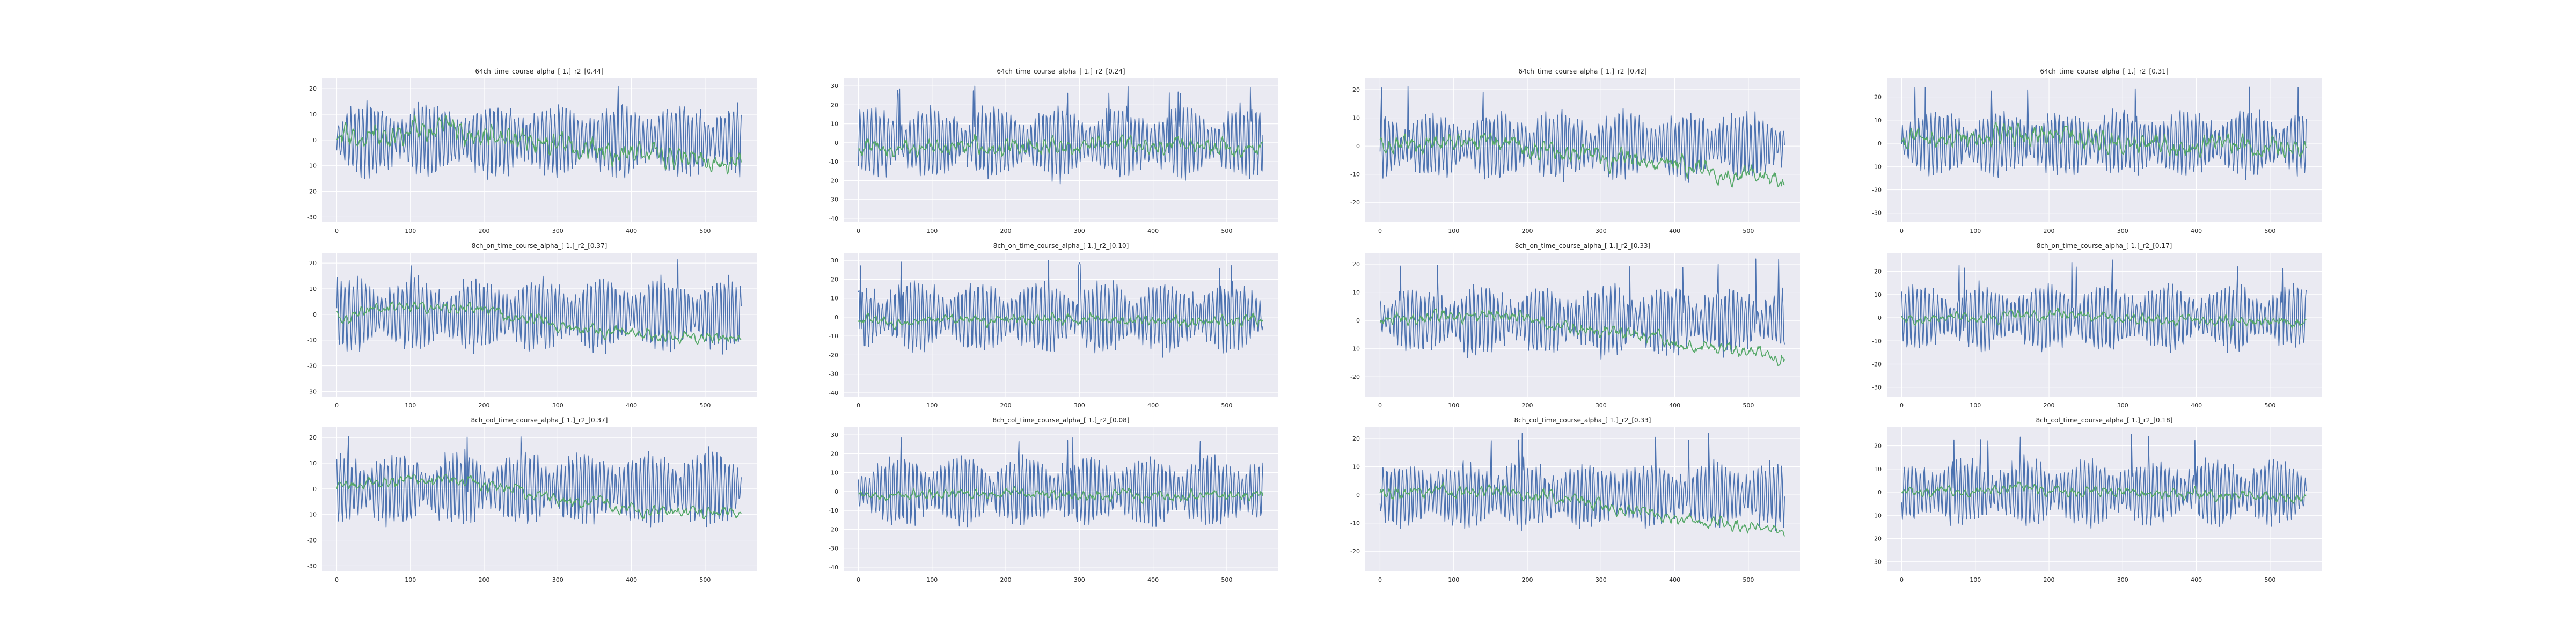 This screenshot has width=2576, height=644. Describe the element at coordinates (834, 434) in the screenshot. I see `y-tick-label: 30` at that location.